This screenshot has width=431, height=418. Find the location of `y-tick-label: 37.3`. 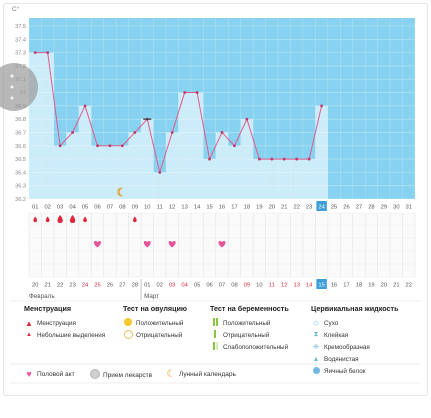

y-tick-label: 37.3 is located at coordinates (20, 54).